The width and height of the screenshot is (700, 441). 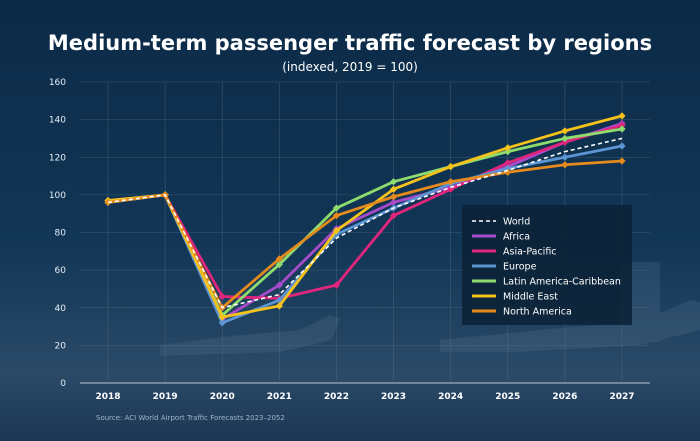 What do you see at coordinates (621, 397) in the screenshot?
I see `x-tick-label: 2027` at bounding box center [621, 397].